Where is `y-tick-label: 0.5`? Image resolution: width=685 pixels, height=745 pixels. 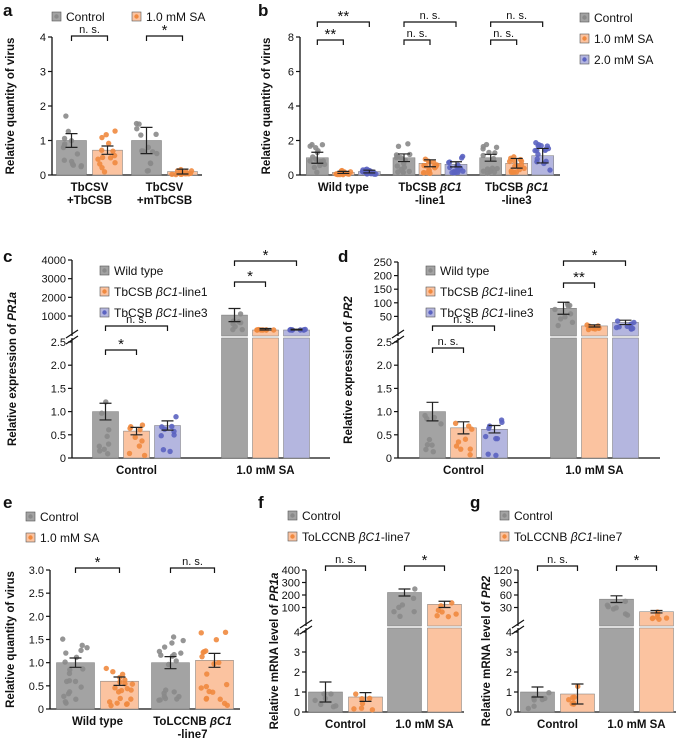
y-tick-label: 0.5 is located at coordinates (384, 436).